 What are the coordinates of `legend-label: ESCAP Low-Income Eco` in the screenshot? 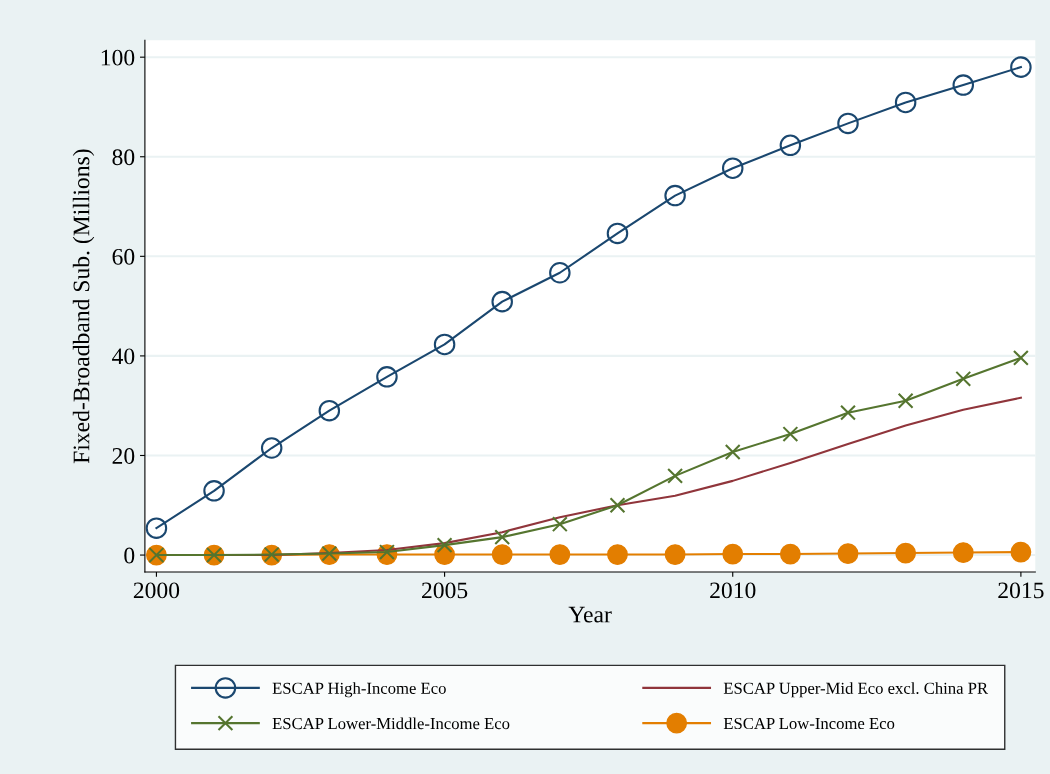 It's located at (809, 723).